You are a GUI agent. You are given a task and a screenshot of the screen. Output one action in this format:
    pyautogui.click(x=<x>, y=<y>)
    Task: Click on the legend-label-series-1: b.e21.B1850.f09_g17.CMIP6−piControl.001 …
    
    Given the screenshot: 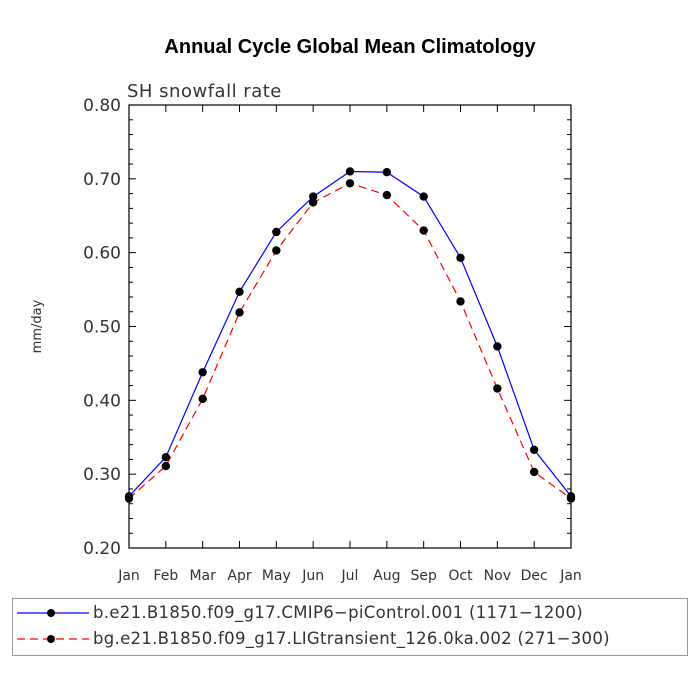 What is the action you would take?
    pyautogui.click(x=338, y=612)
    